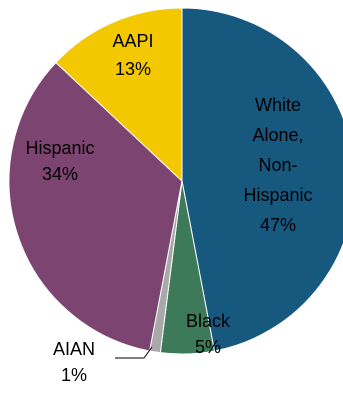 The width and height of the screenshot is (343, 393). What do you see at coordinates (74, 349) in the screenshot?
I see `slice-name-line: AIAN` at bounding box center [74, 349].